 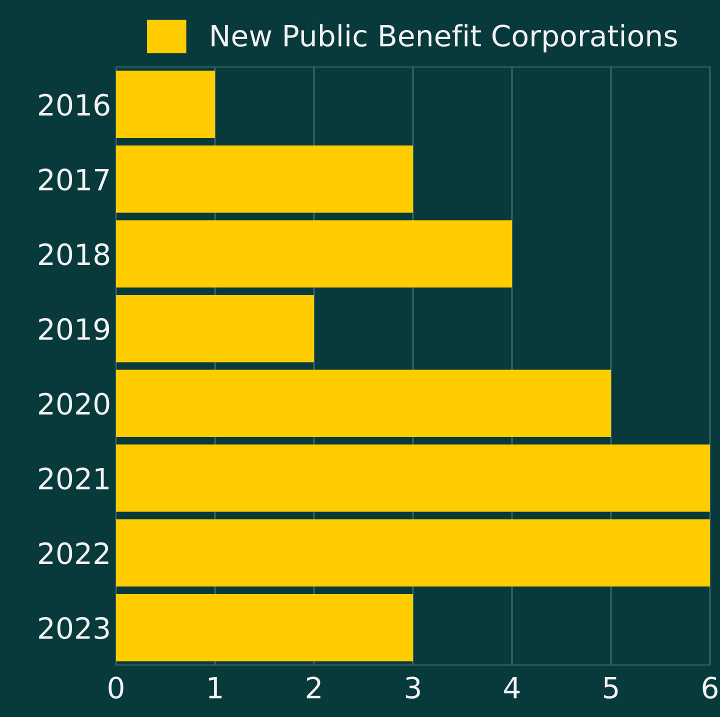 What do you see at coordinates (611, 688) in the screenshot?
I see `x-tick-label: 5` at bounding box center [611, 688].